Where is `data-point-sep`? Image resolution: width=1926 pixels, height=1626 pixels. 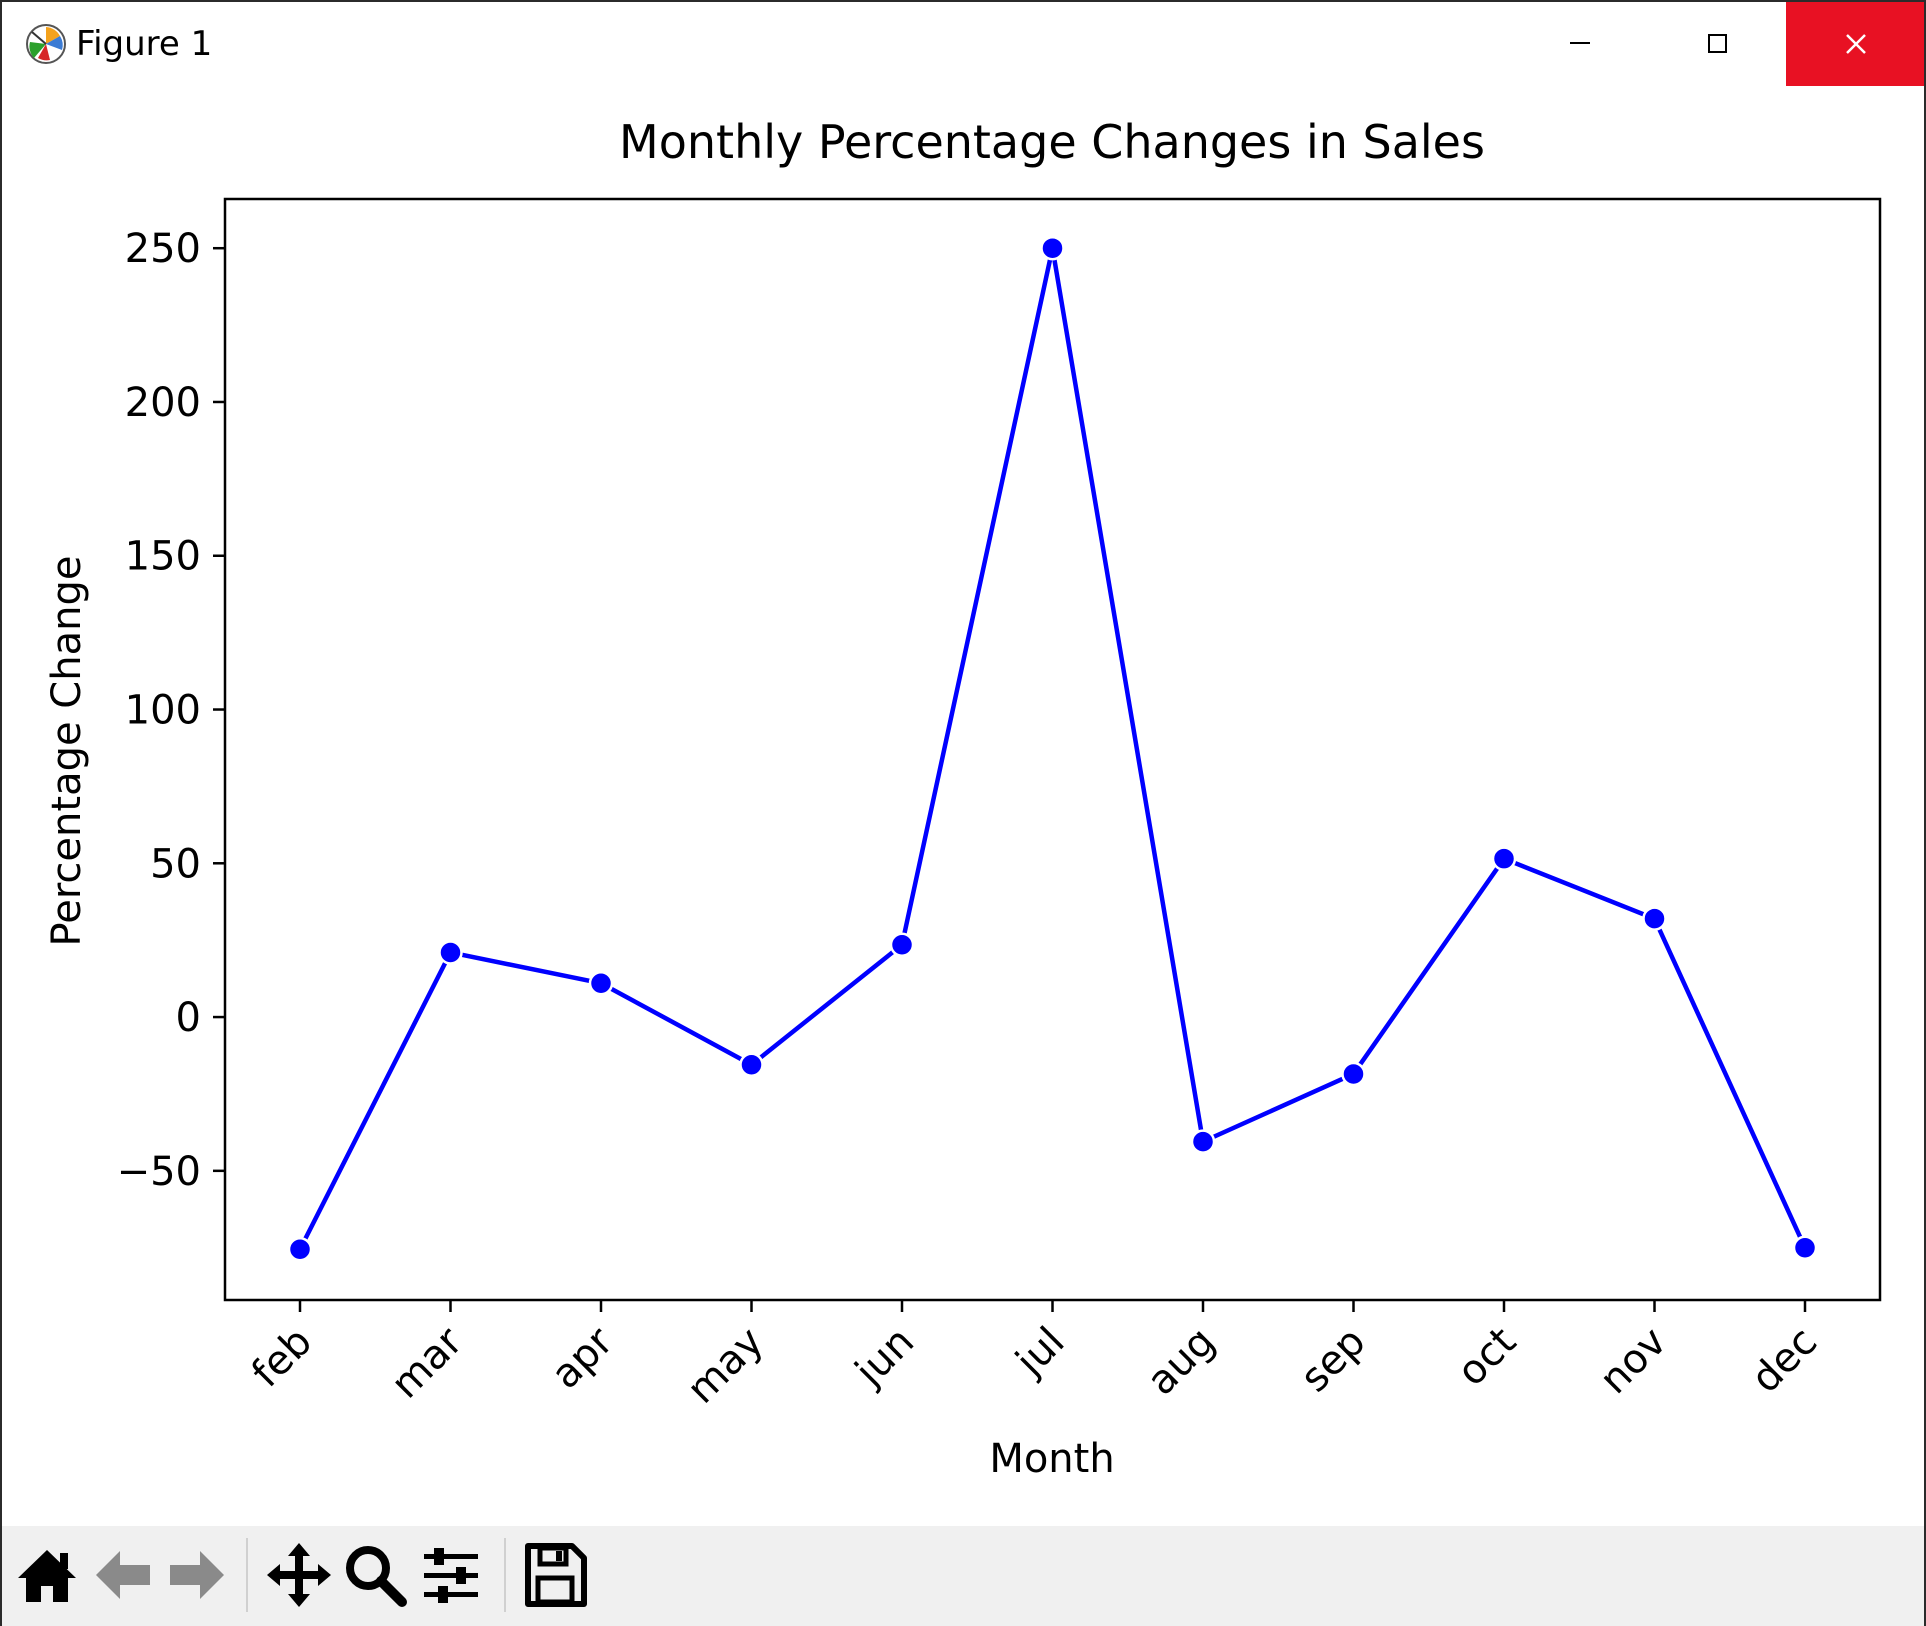 data-point-sep is located at coordinates (1353, 1074).